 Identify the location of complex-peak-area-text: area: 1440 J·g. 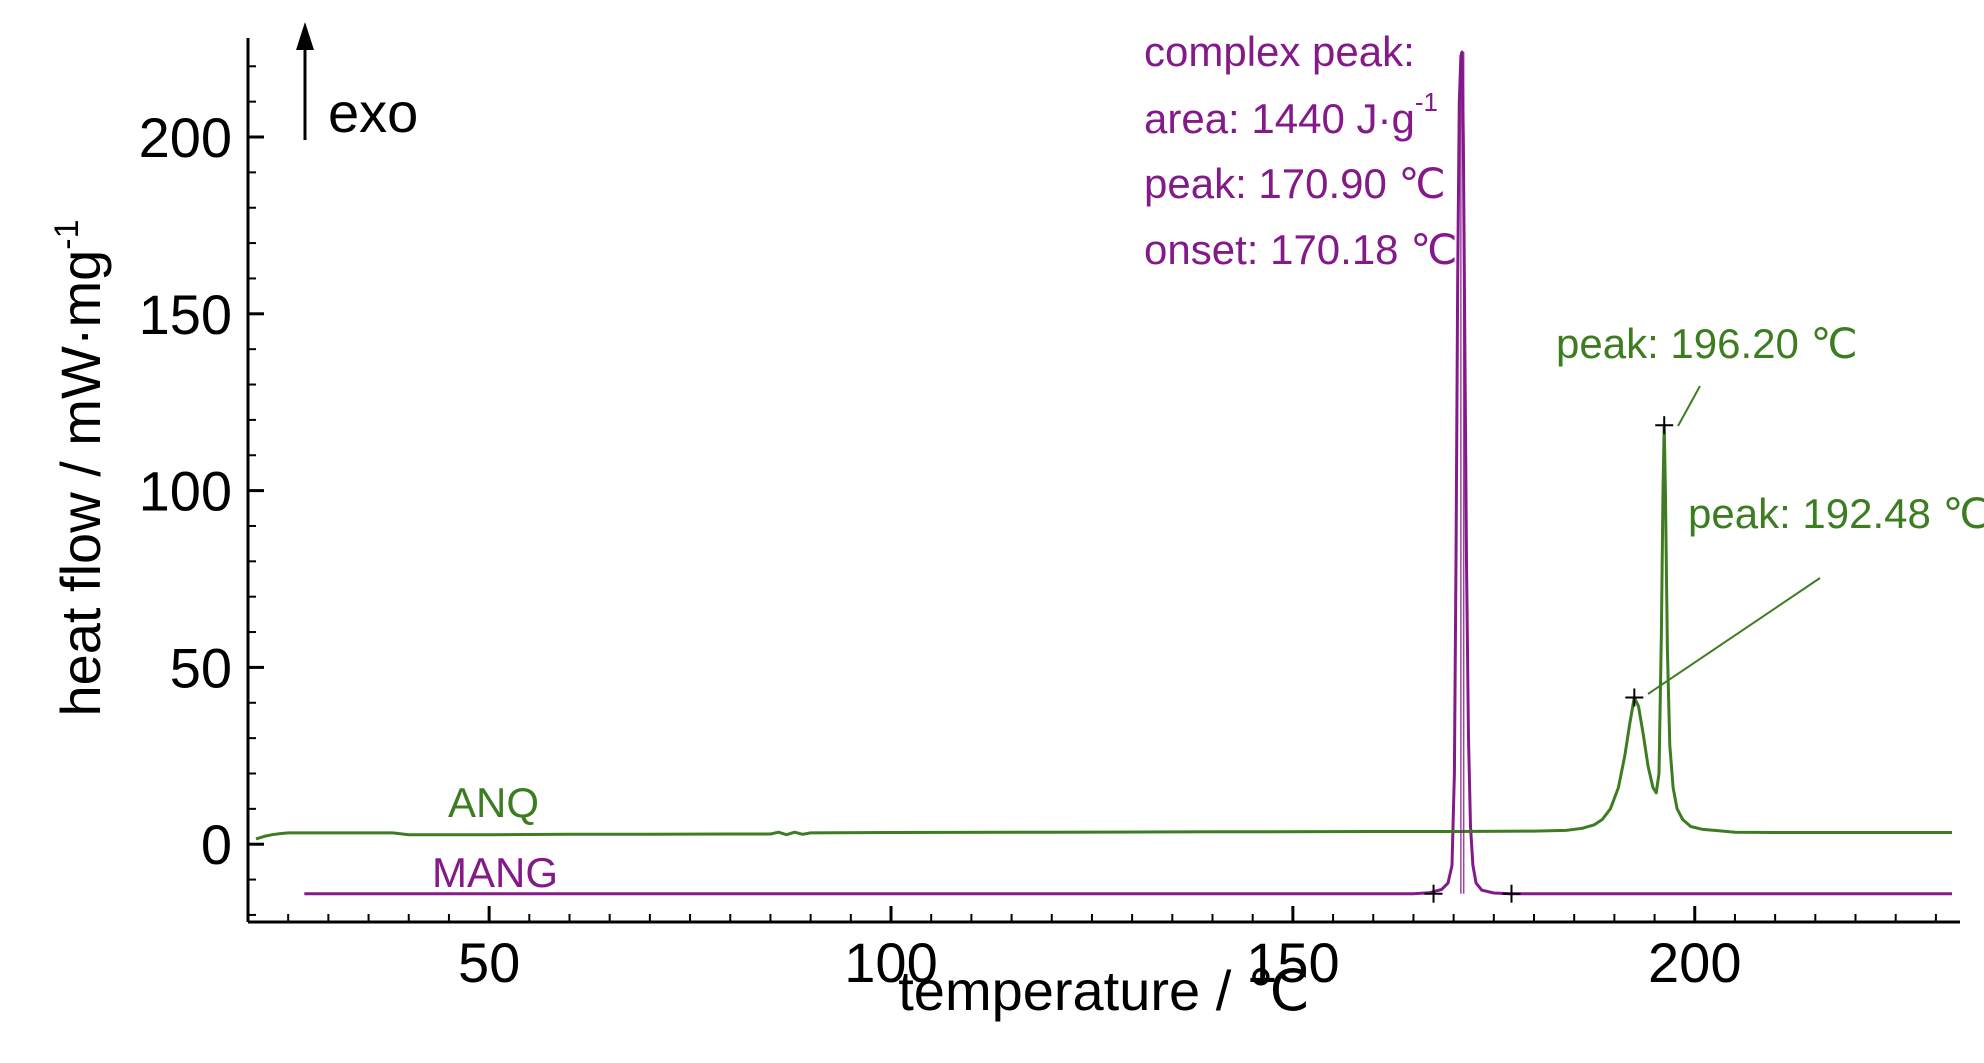
(1279, 118).